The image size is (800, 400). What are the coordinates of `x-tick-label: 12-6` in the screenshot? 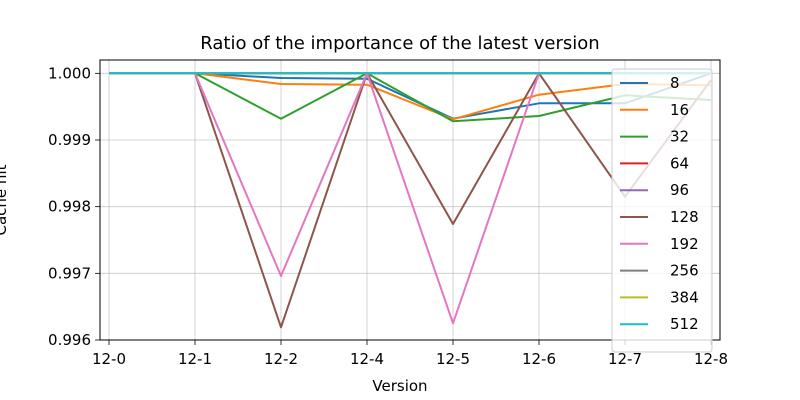 It's located at (539, 359).